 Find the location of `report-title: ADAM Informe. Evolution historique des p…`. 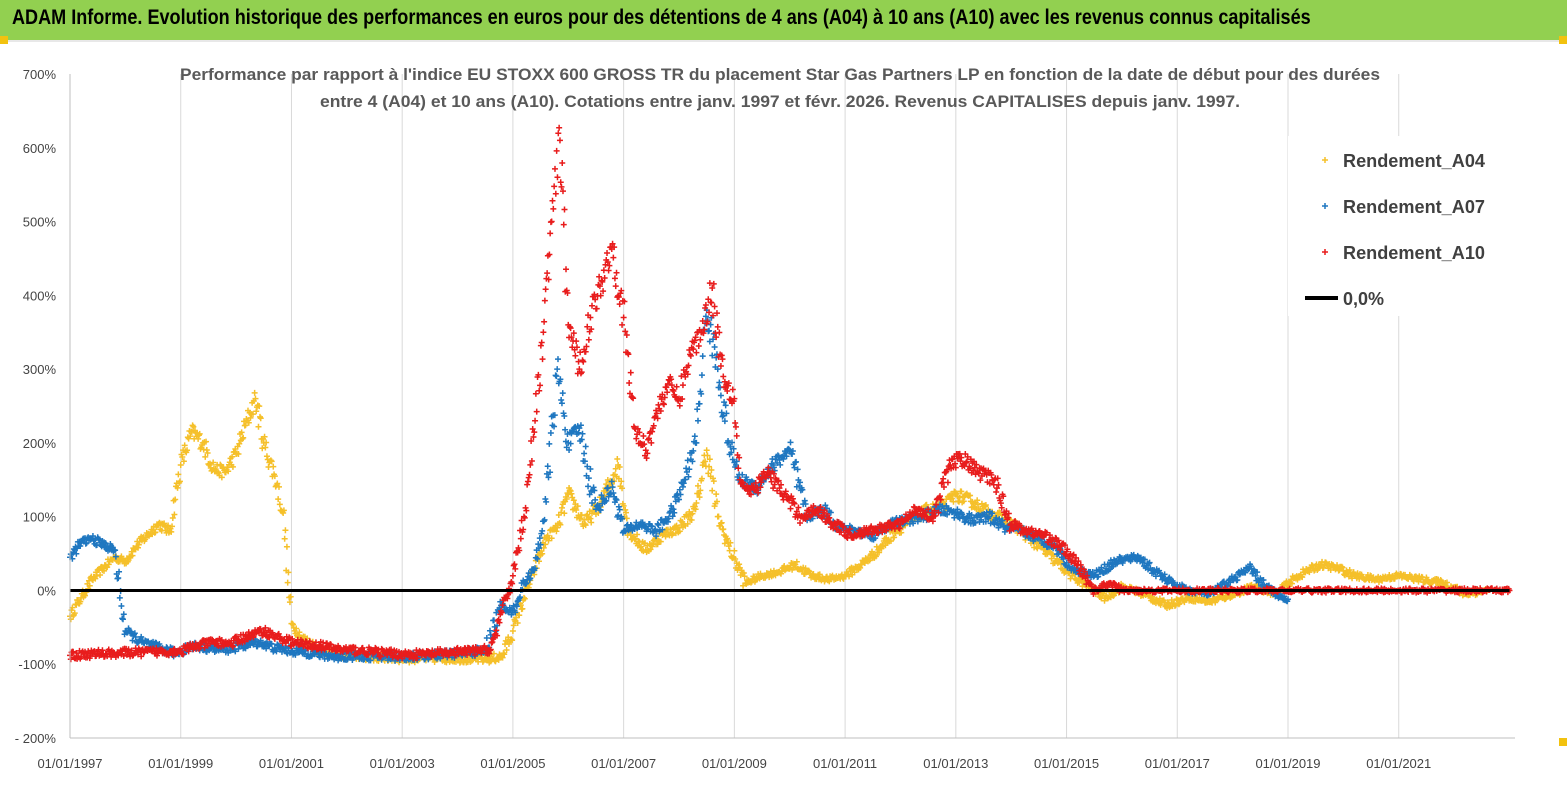

report-title: ADAM Informe. Evolution historique des p… is located at coordinates (661, 17).